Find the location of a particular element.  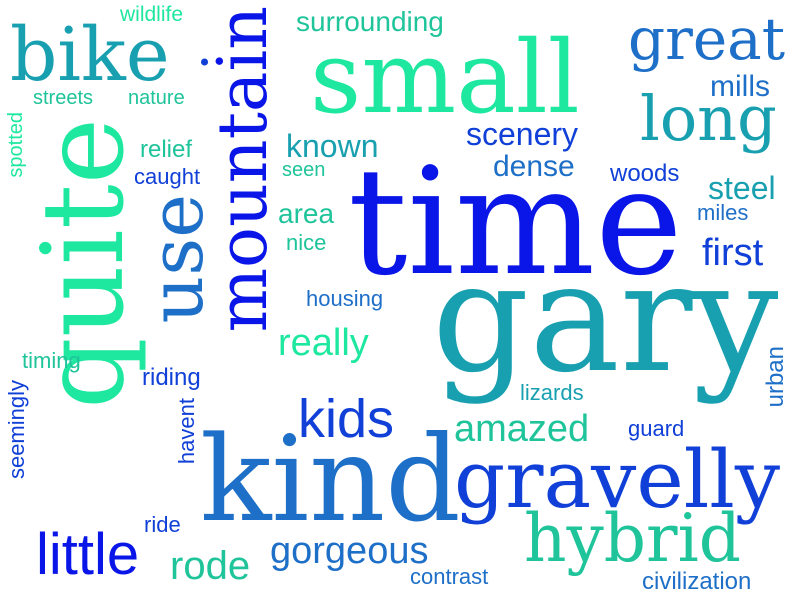

word-small: small is located at coordinates (445, 77).